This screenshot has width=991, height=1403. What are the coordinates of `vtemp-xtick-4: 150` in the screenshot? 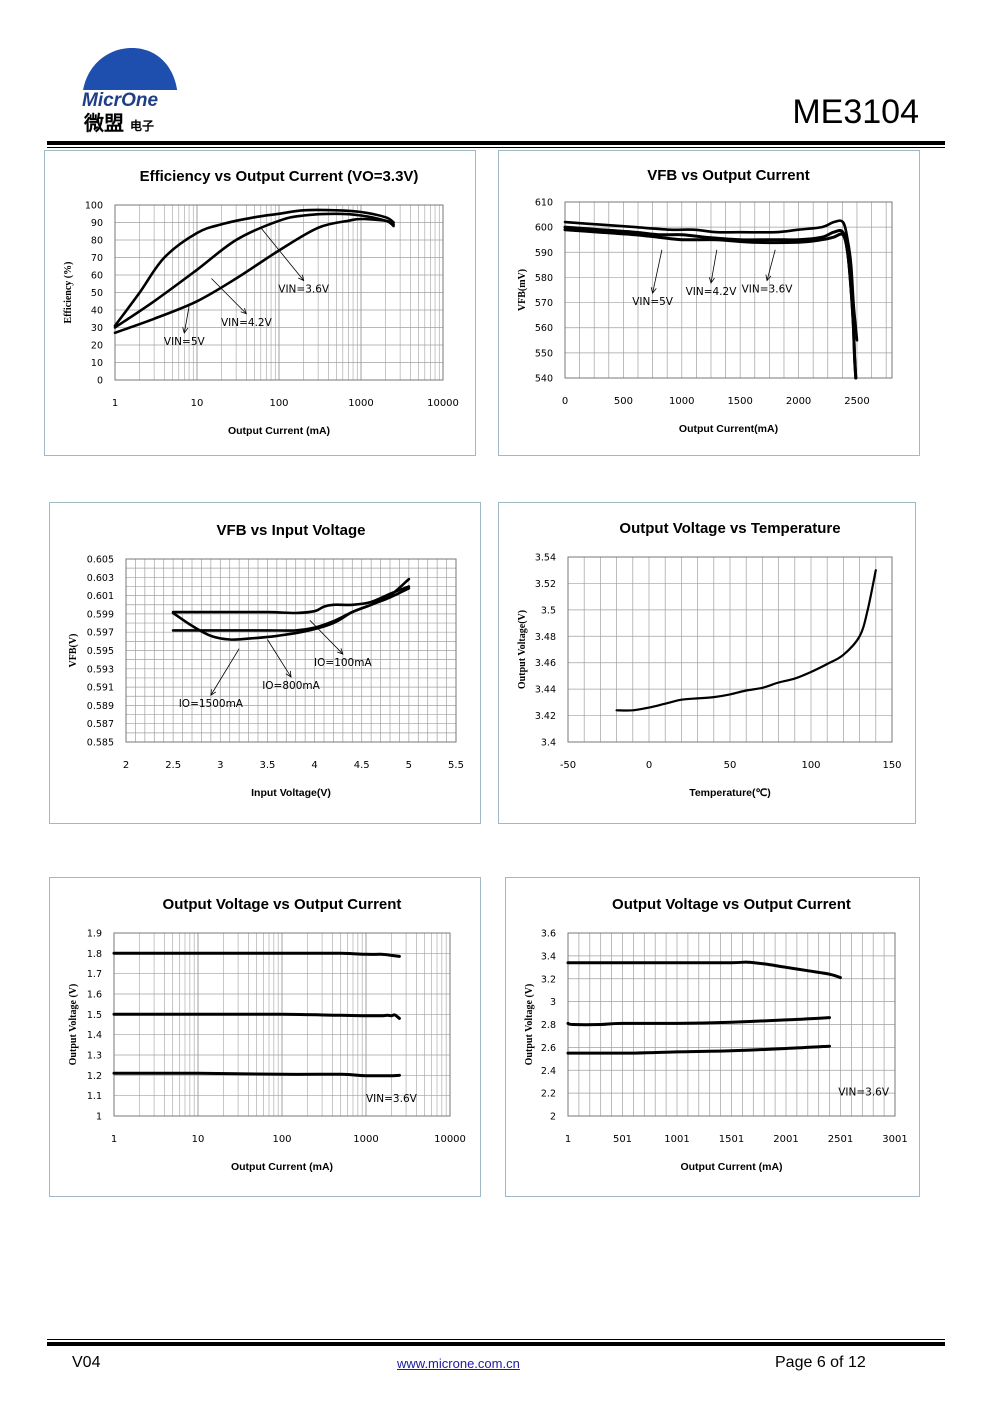 It's located at (891, 765).